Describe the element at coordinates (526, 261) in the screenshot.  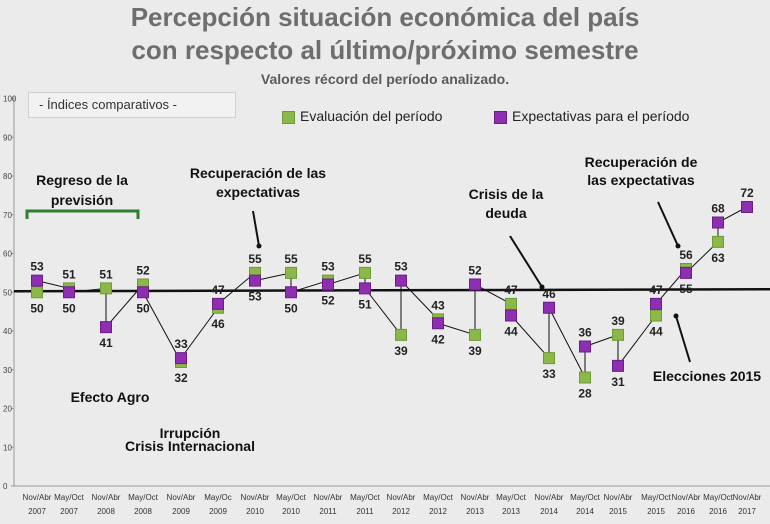
I see `pointer-crisis-deuda` at that location.